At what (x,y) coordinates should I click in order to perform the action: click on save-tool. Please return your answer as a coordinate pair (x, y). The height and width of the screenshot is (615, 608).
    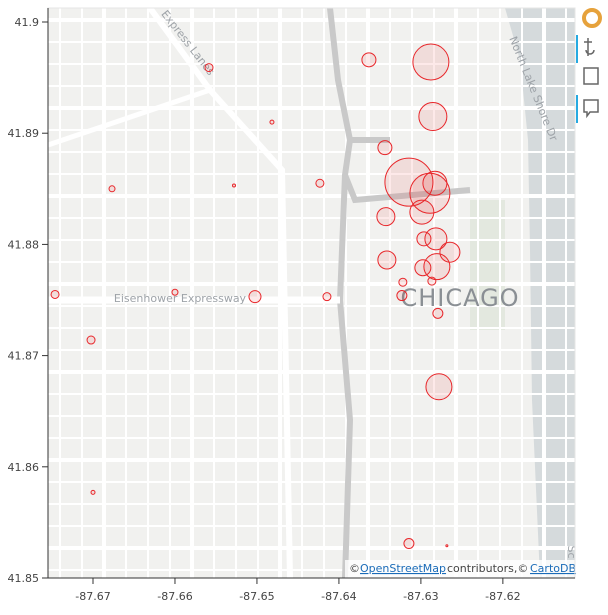
    Looking at the image, I should click on (591, 76).